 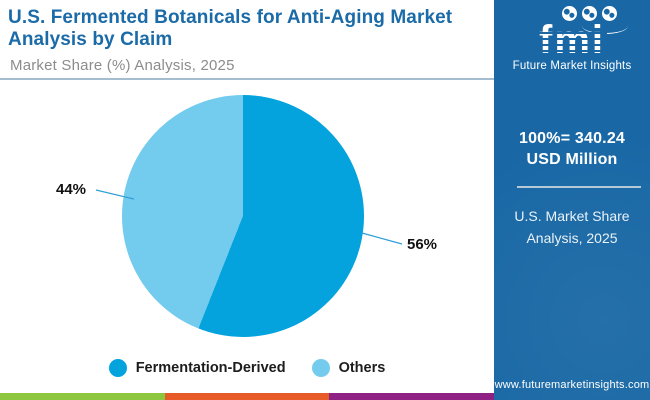 I want to click on brand-tagline: Future Market Insights, so click(x=572, y=66).